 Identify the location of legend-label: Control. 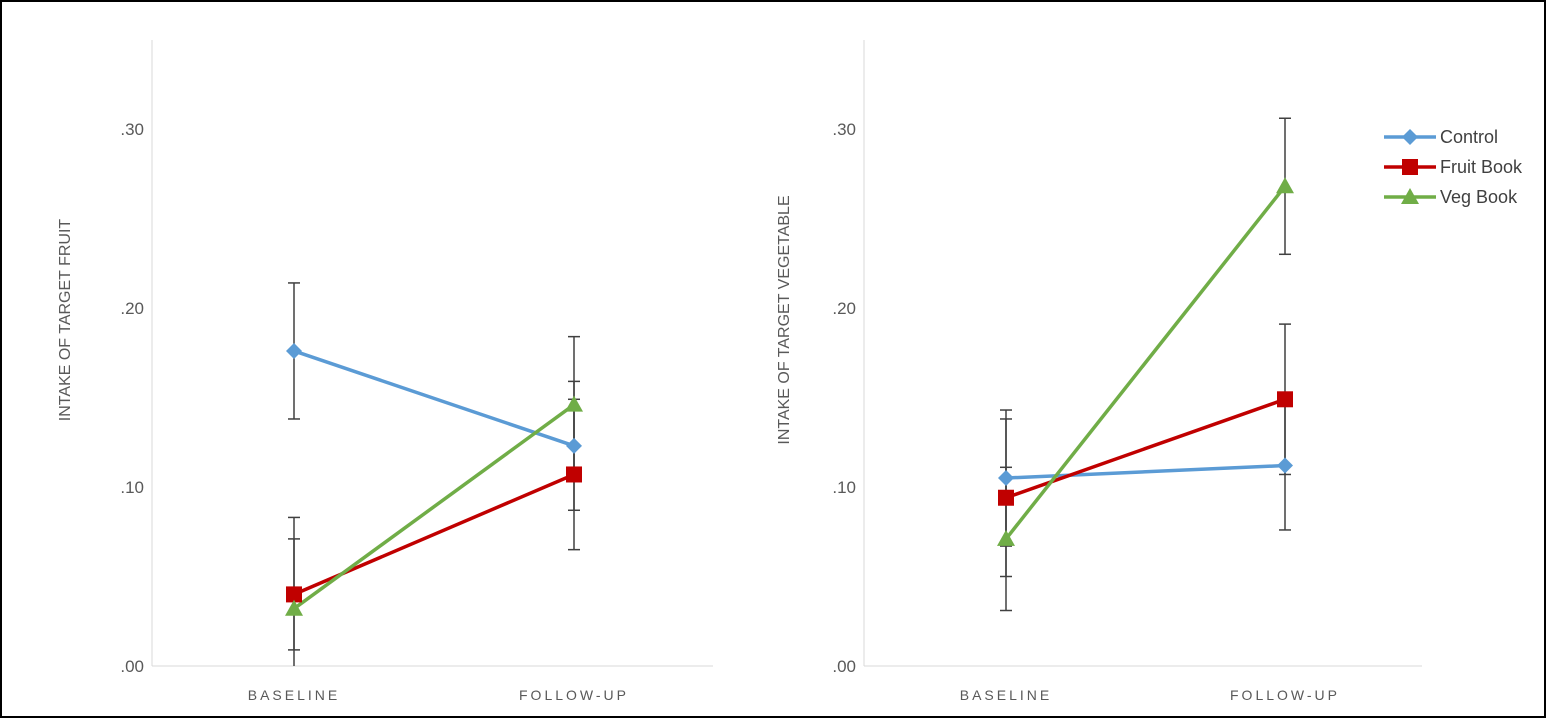
(1469, 137).